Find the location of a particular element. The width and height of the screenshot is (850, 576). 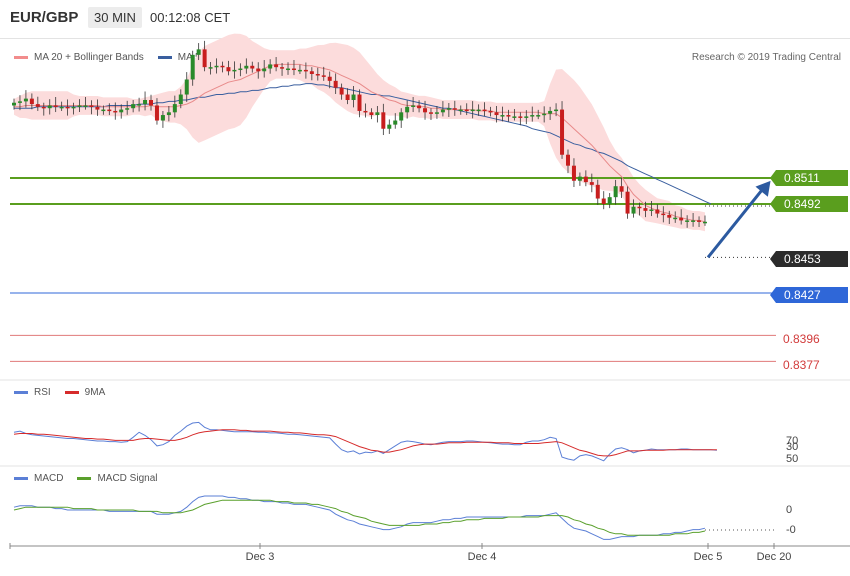

rsi-ma-legend-label: 9MA is located at coordinates (95, 392).